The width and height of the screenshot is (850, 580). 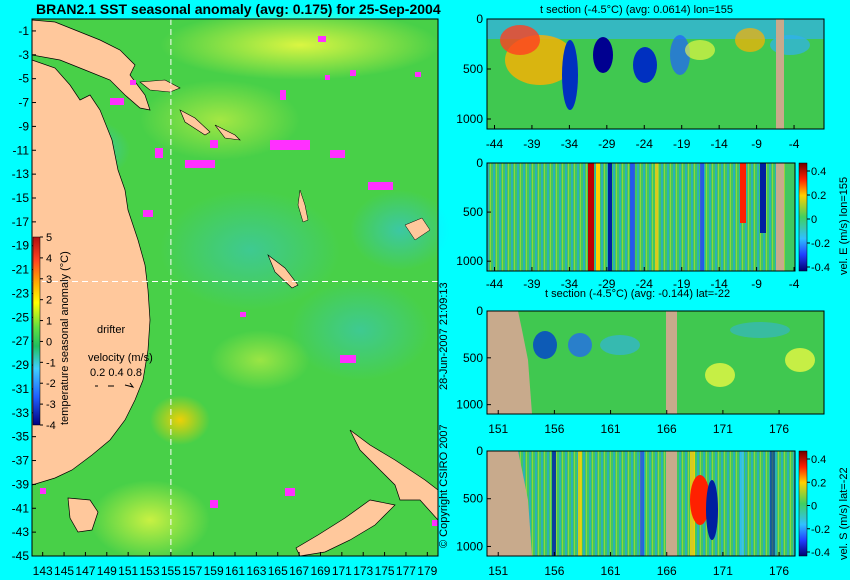 What do you see at coordinates (498, 571) in the screenshot?
I see `section-x-tick-label: 151` at bounding box center [498, 571].